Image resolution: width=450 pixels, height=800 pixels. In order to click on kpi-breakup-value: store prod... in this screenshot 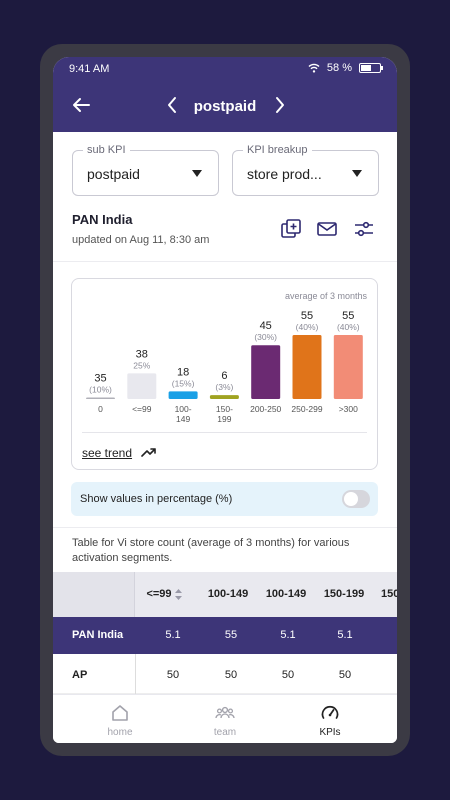, I will do `click(284, 174)`.